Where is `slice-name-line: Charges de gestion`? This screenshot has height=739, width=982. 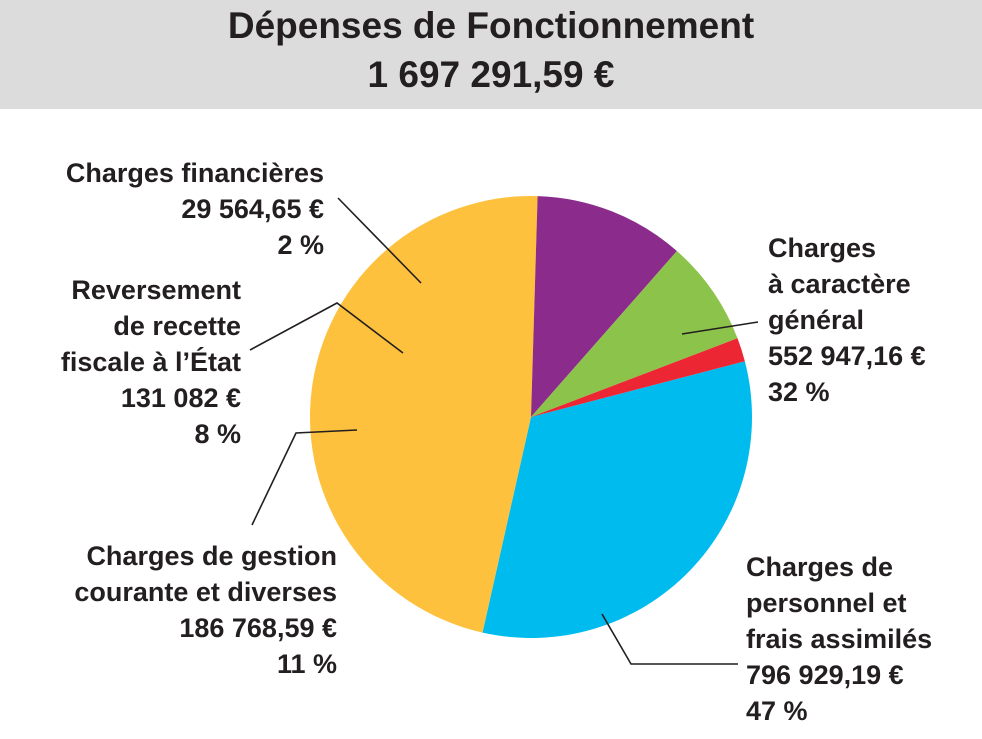 slice-name-line: Charges de gestion is located at coordinates (211, 556).